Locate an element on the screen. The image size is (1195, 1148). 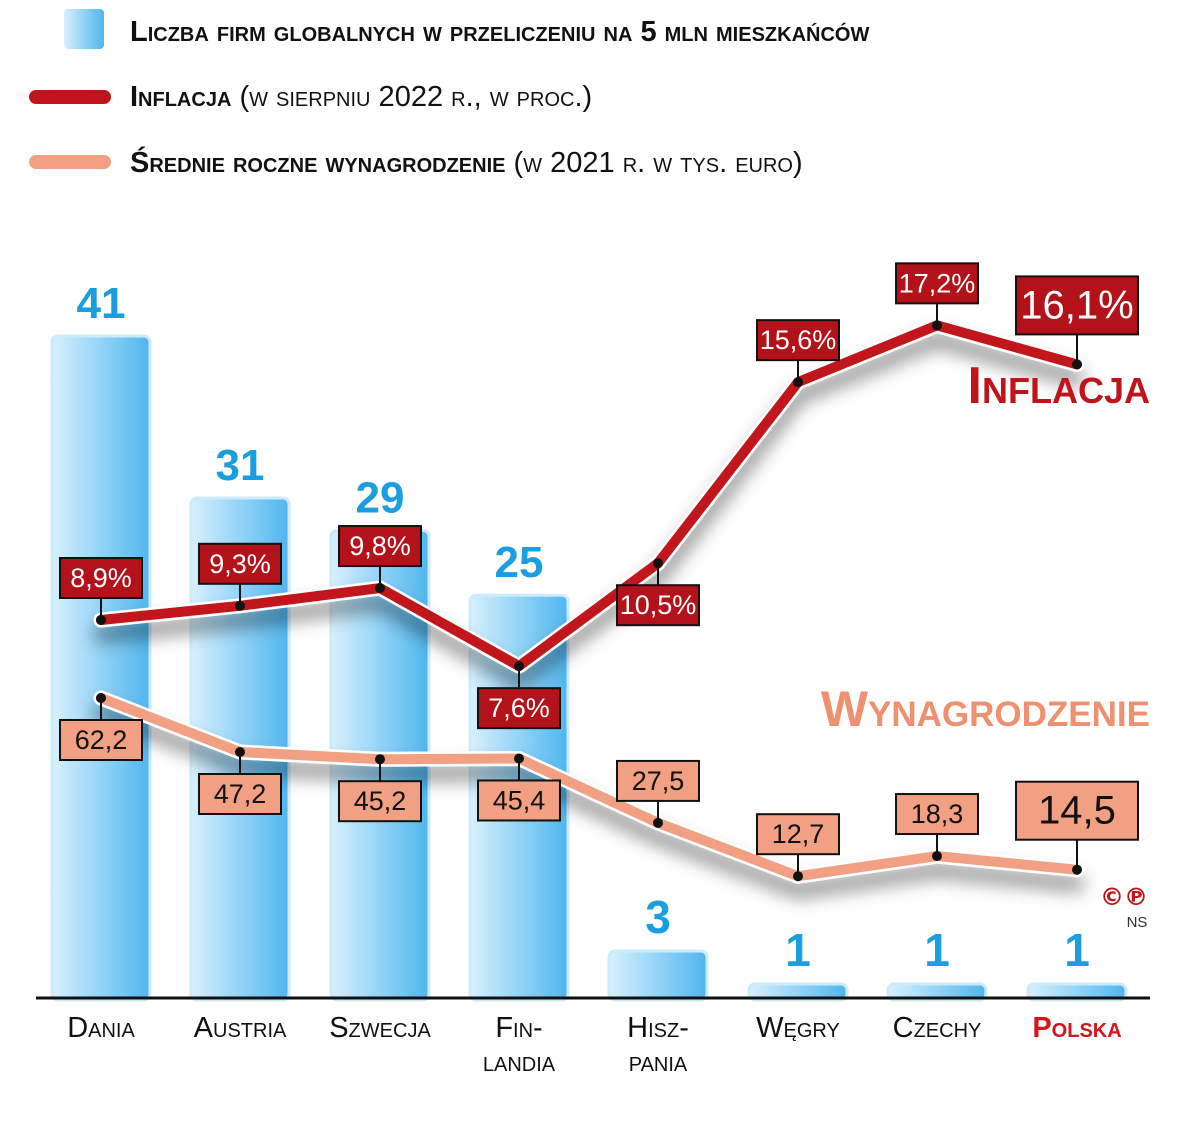
wage-value-label: 27,5 is located at coordinates (658, 781).